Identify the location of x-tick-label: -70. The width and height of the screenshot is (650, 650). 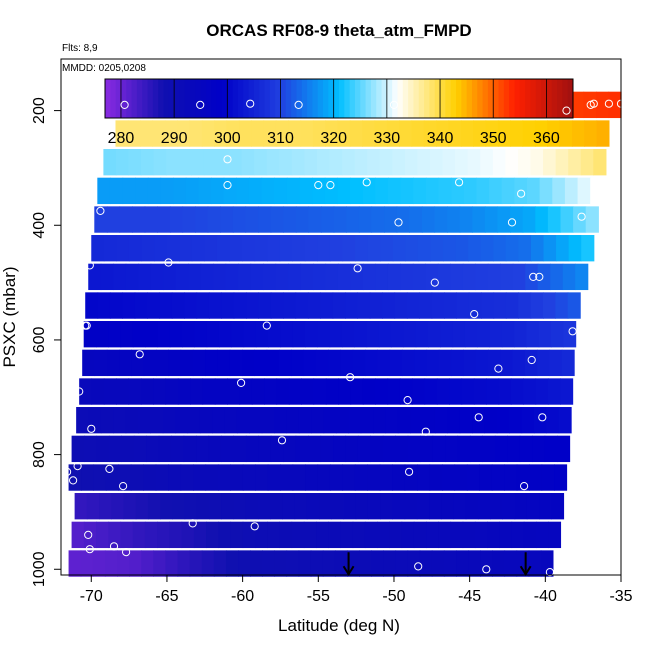
(91, 596).